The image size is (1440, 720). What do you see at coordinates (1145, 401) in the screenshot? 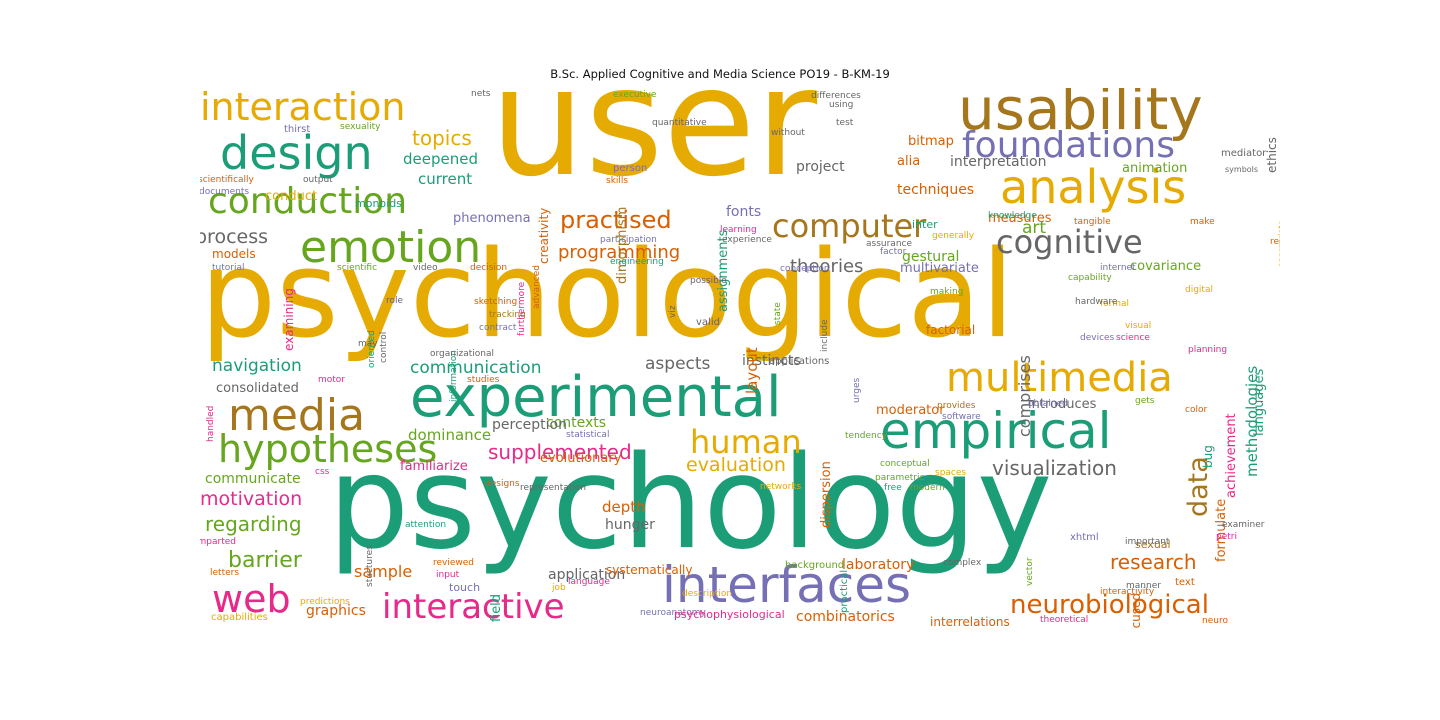
I see `cloud-word: gets` at bounding box center [1145, 401].